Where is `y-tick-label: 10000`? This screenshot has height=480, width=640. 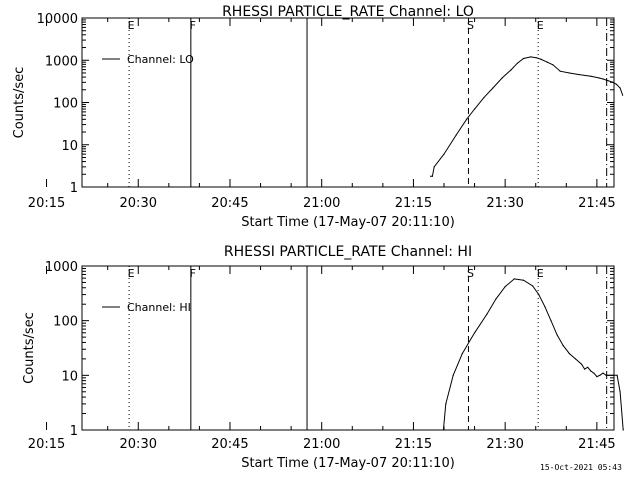 y-tick-label: 10000 is located at coordinates (57, 19).